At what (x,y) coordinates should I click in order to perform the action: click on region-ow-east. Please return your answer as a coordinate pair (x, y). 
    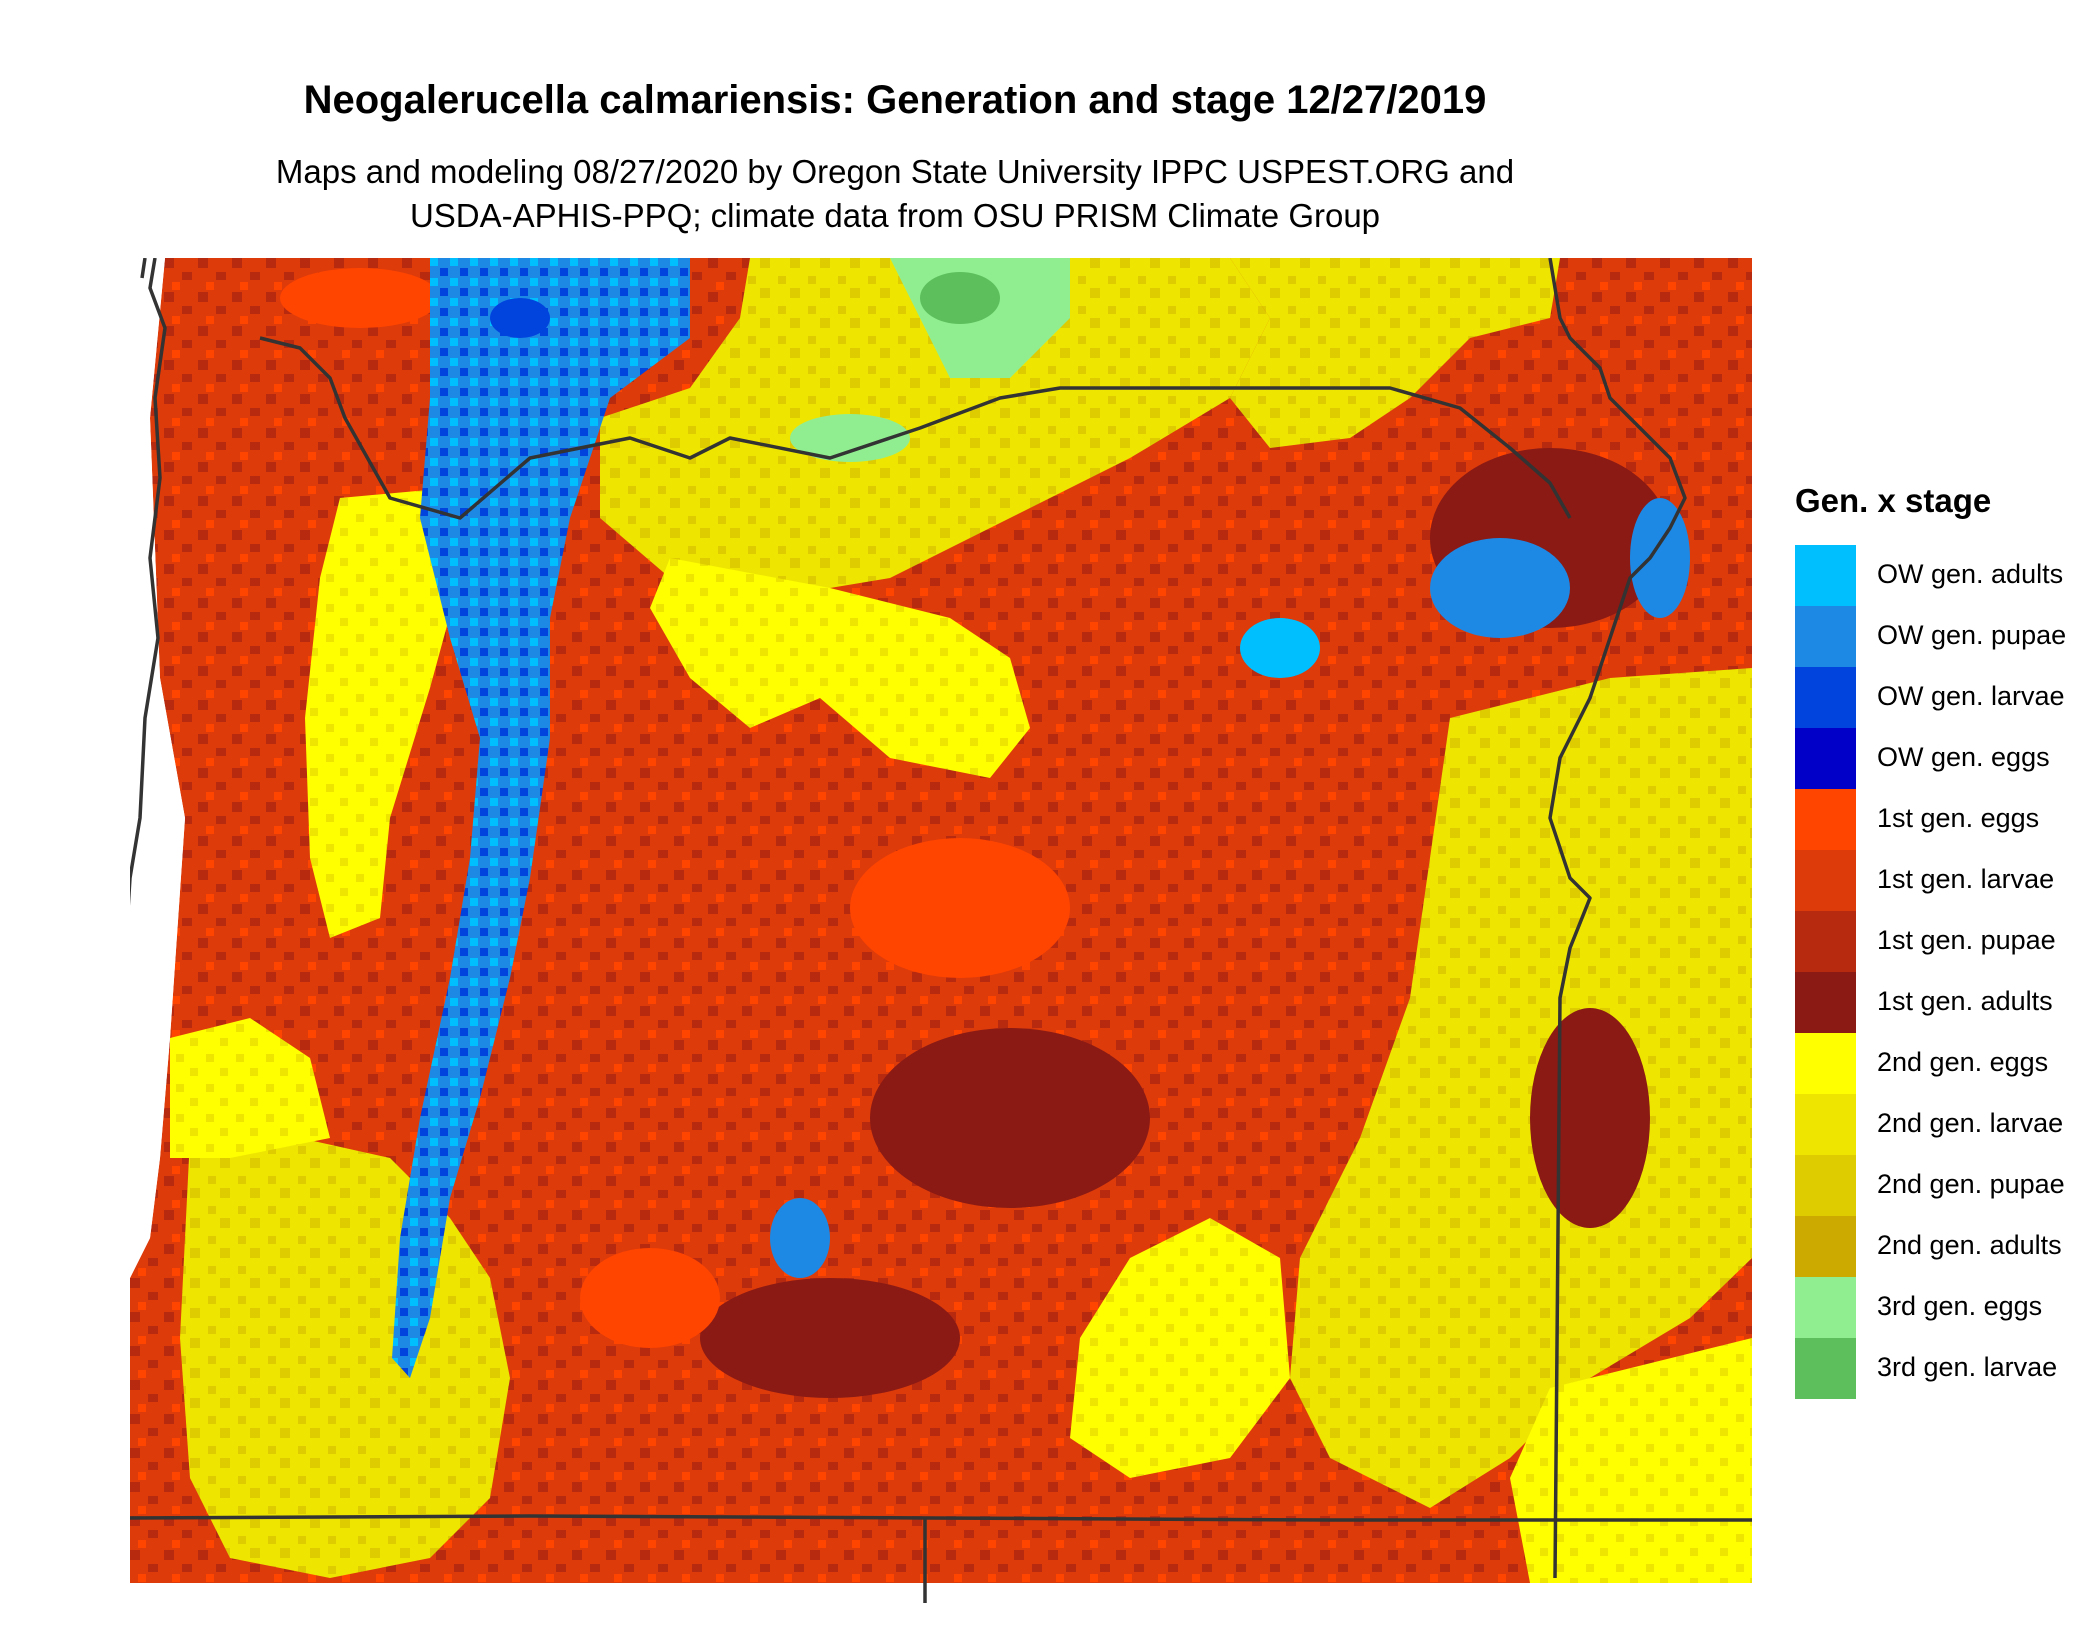
    Looking at the image, I should click on (1500, 588).